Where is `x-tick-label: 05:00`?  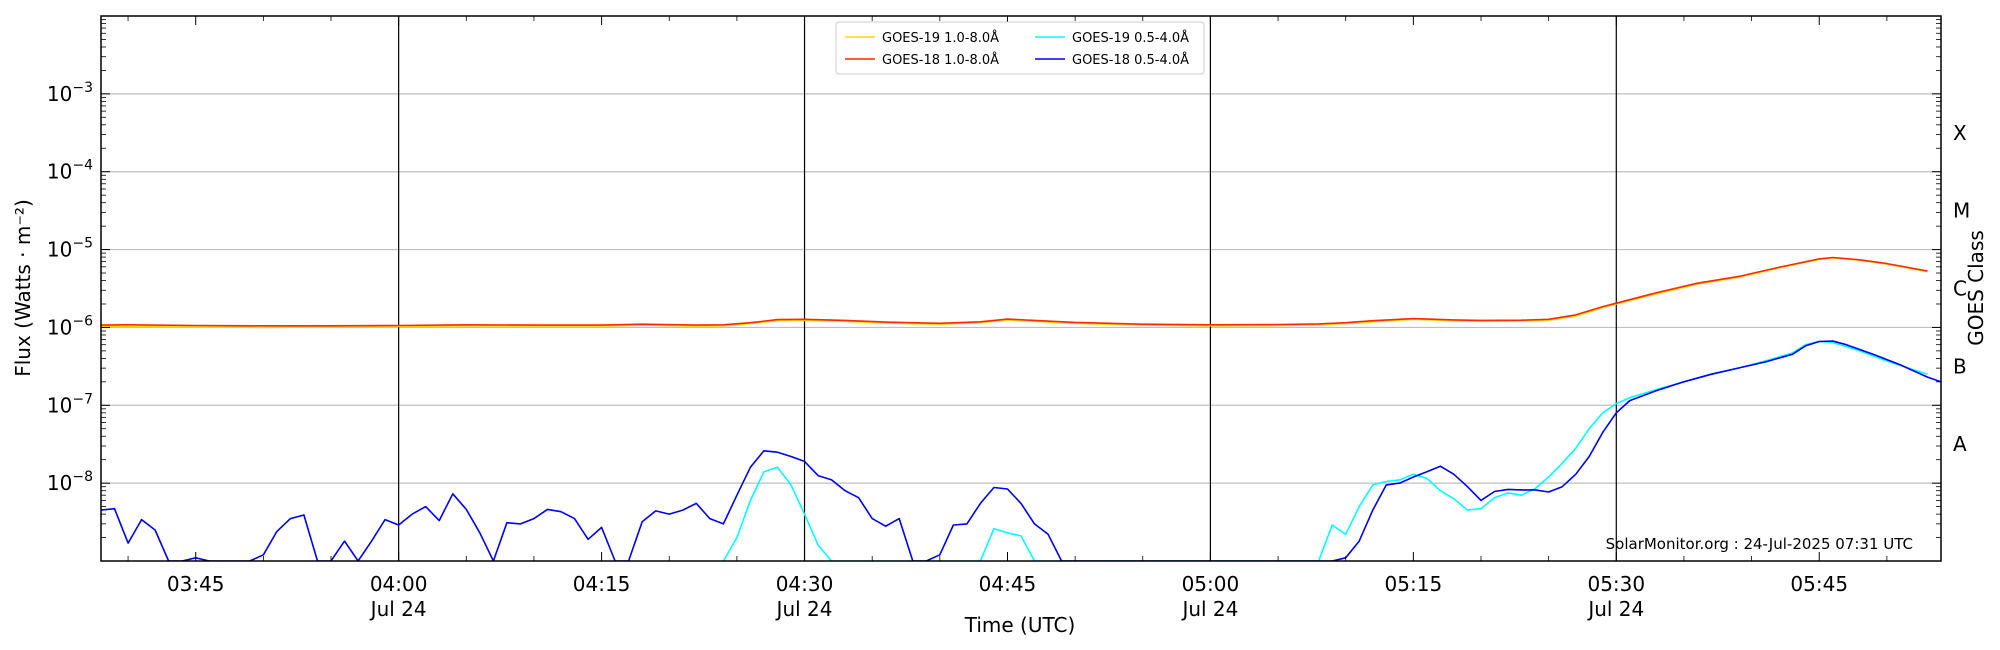 x-tick-label: 05:00 is located at coordinates (1211, 584).